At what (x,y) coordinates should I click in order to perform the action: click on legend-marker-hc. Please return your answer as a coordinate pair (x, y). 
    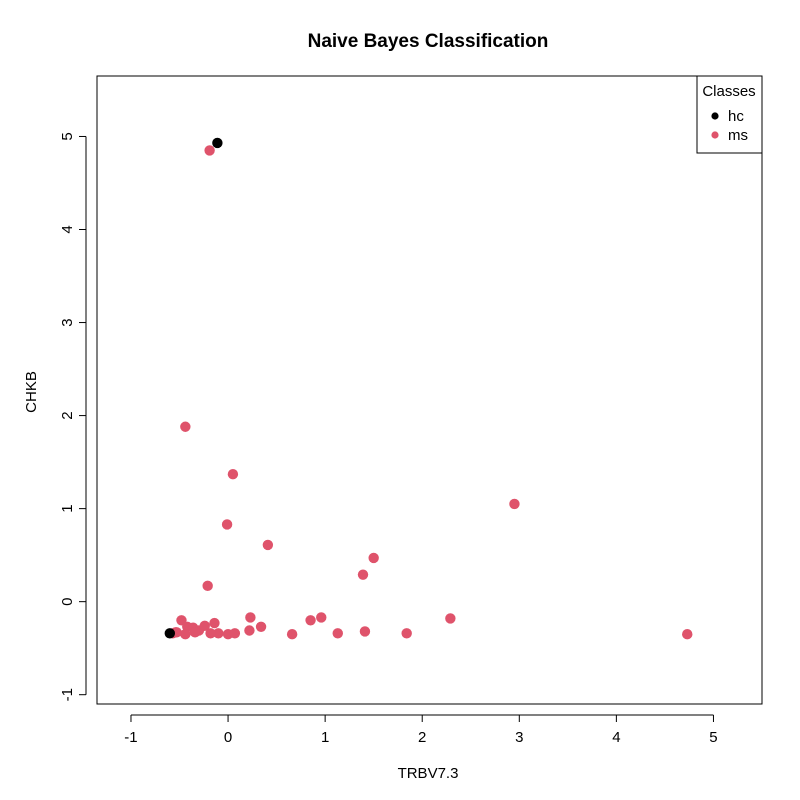
    Looking at the image, I should click on (714, 115).